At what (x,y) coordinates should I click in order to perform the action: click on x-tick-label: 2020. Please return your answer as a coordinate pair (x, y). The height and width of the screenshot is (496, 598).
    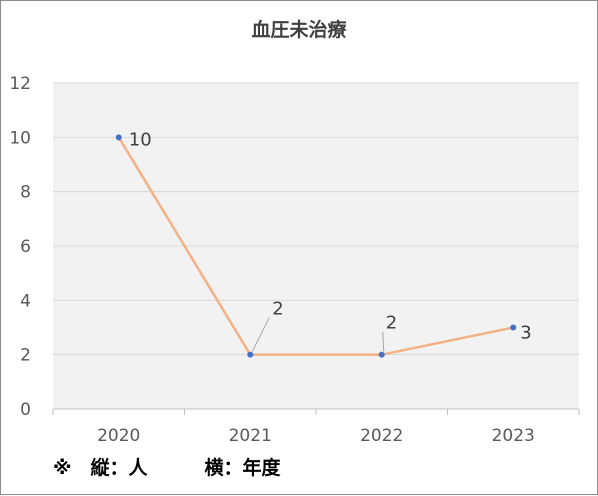
    Looking at the image, I should click on (118, 436).